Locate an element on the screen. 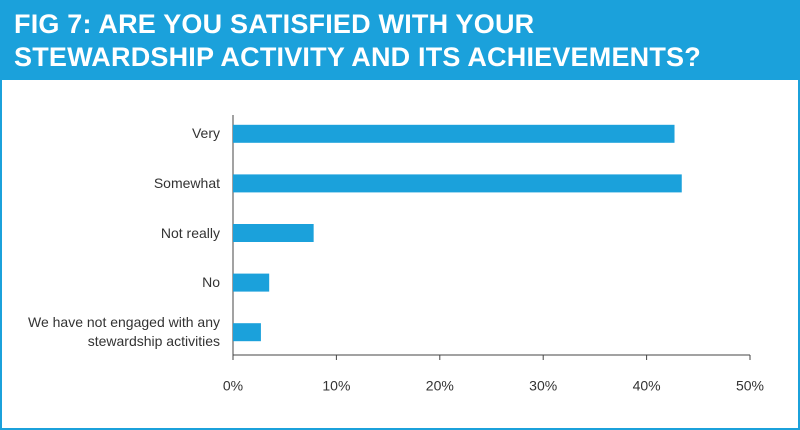 This screenshot has width=800, height=430. x-tick-label: 50% is located at coordinates (750, 386).